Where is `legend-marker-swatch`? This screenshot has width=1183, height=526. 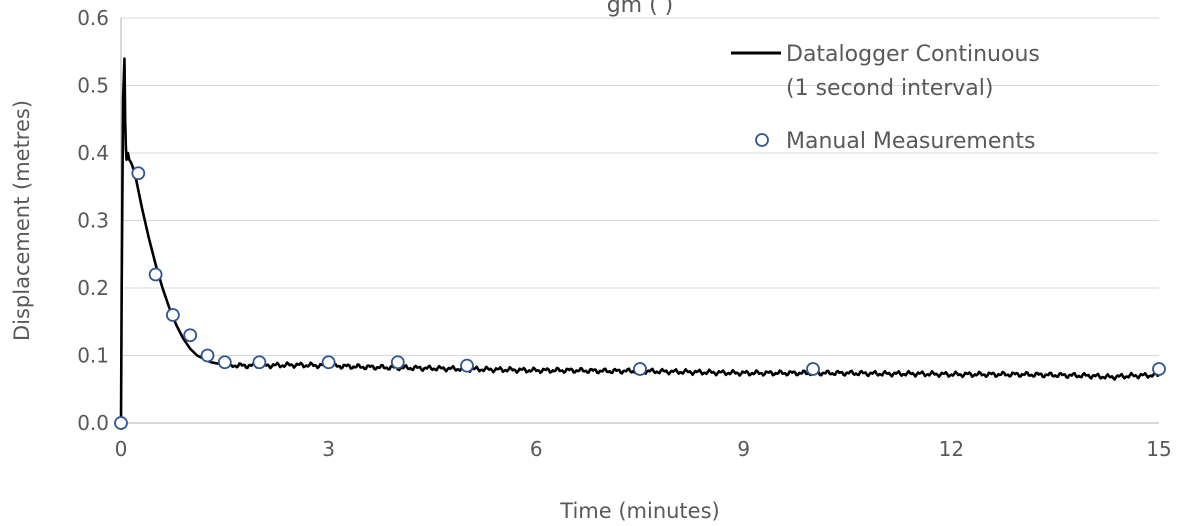 legend-marker-swatch is located at coordinates (762, 140).